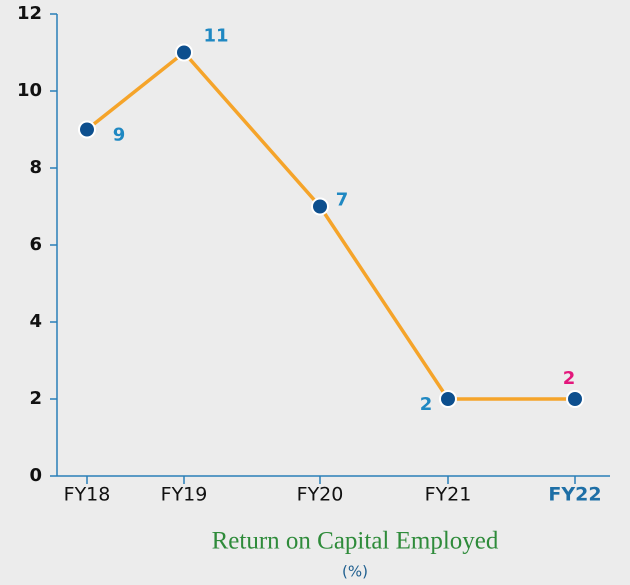 The height and width of the screenshot is (585, 630). What do you see at coordinates (35, 475) in the screenshot?
I see `y-tick-label: 0` at bounding box center [35, 475].